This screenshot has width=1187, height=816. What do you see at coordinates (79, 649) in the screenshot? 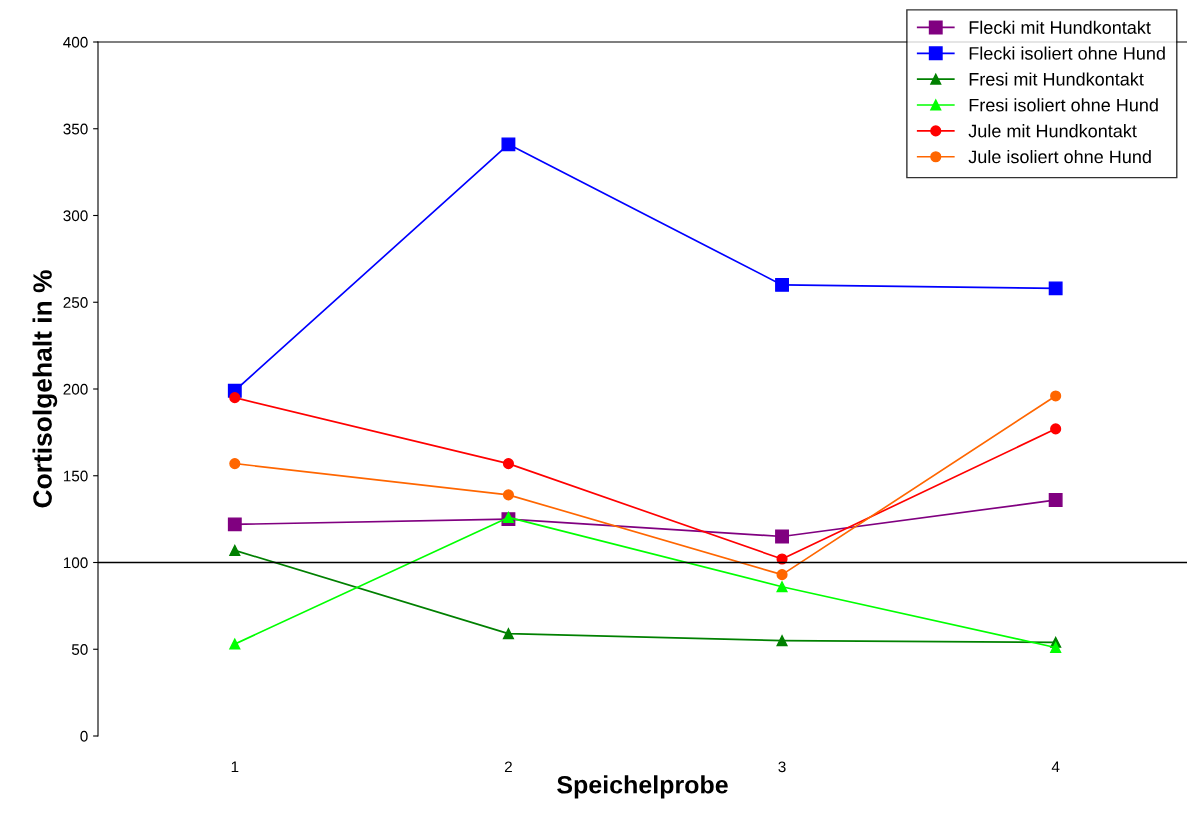
I see `y-tick-label: 50` at bounding box center [79, 649].